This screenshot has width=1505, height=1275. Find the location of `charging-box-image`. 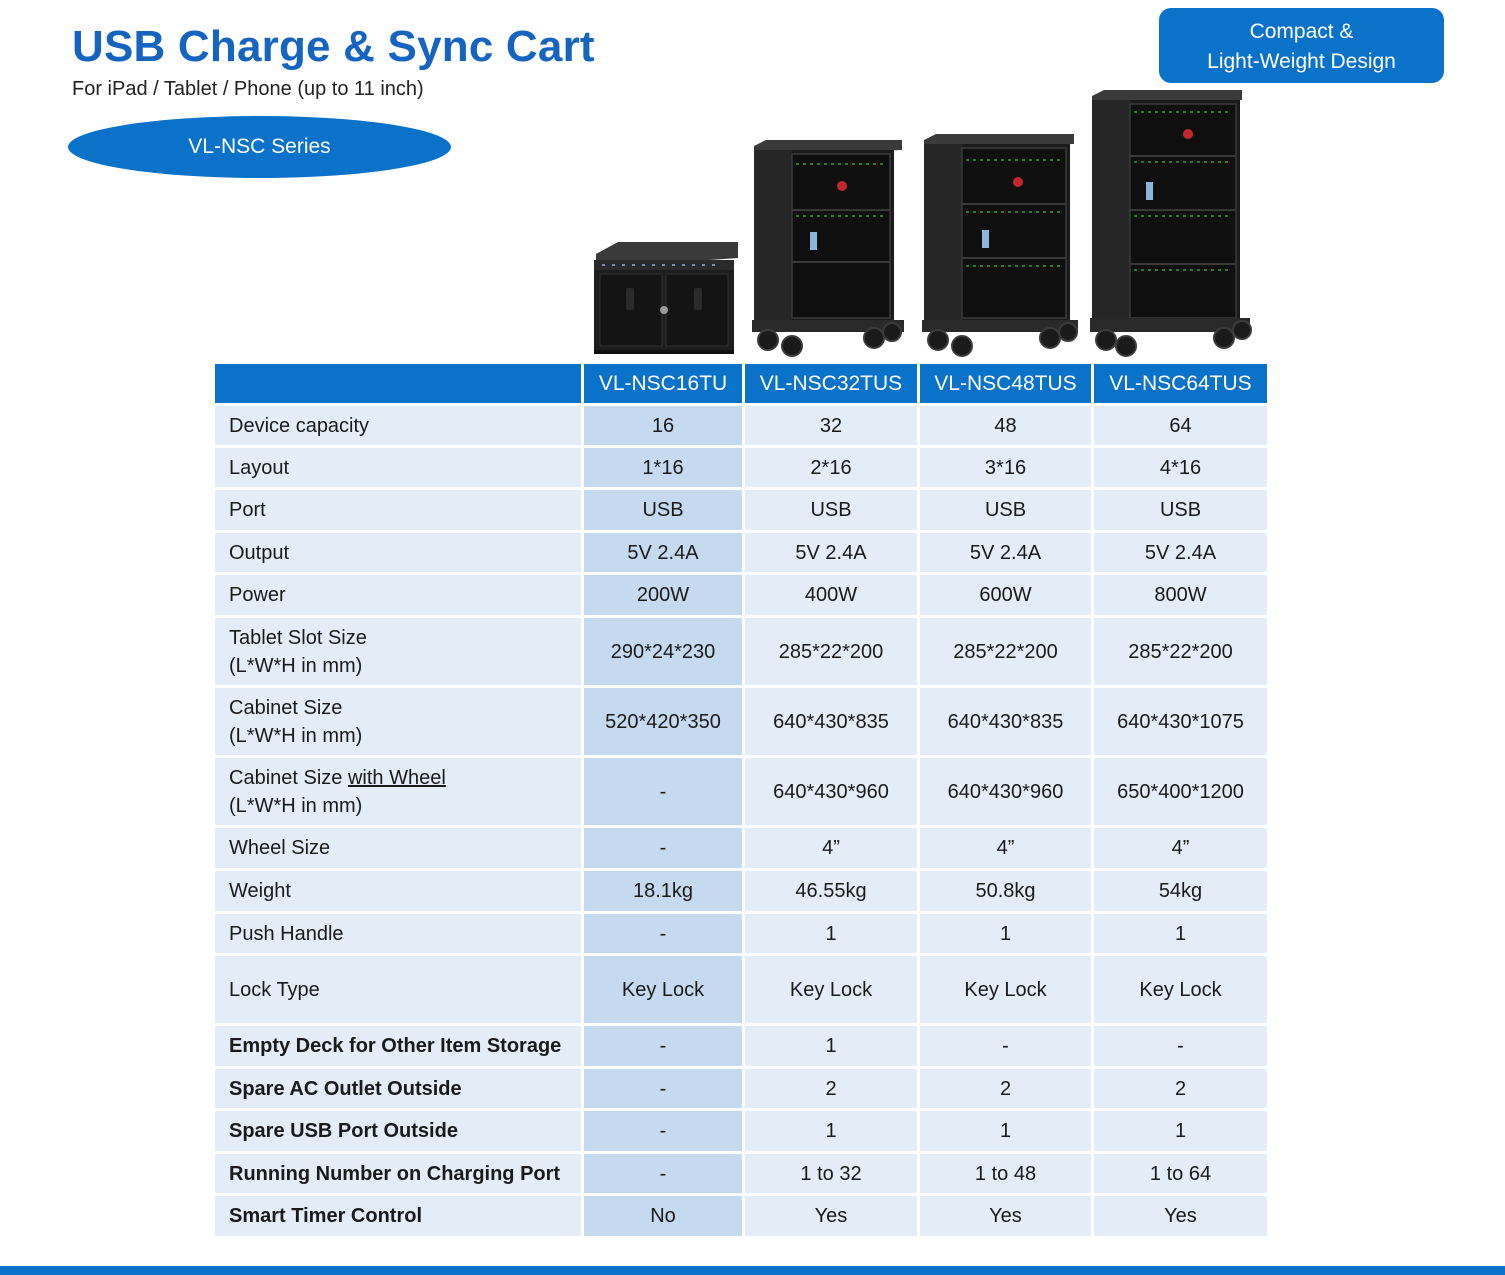

charging-box-image is located at coordinates (666, 298).